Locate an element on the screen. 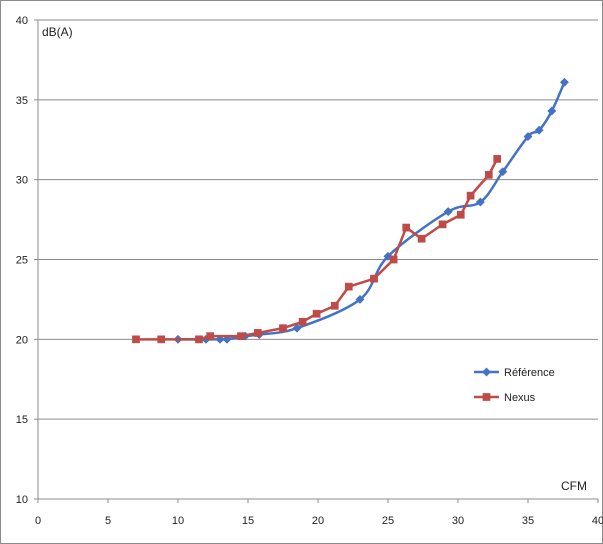 This screenshot has height=544, width=603. legend-item: Référence is located at coordinates (514, 373).